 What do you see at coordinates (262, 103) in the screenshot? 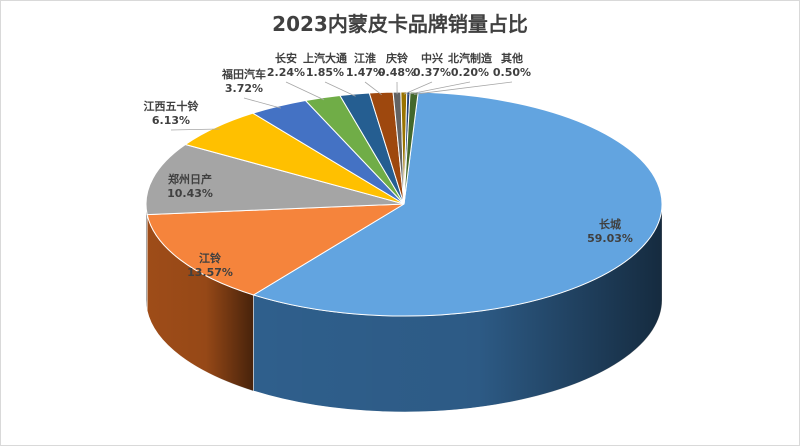
I see `leader-line-福田汽车` at bounding box center [262, 103].